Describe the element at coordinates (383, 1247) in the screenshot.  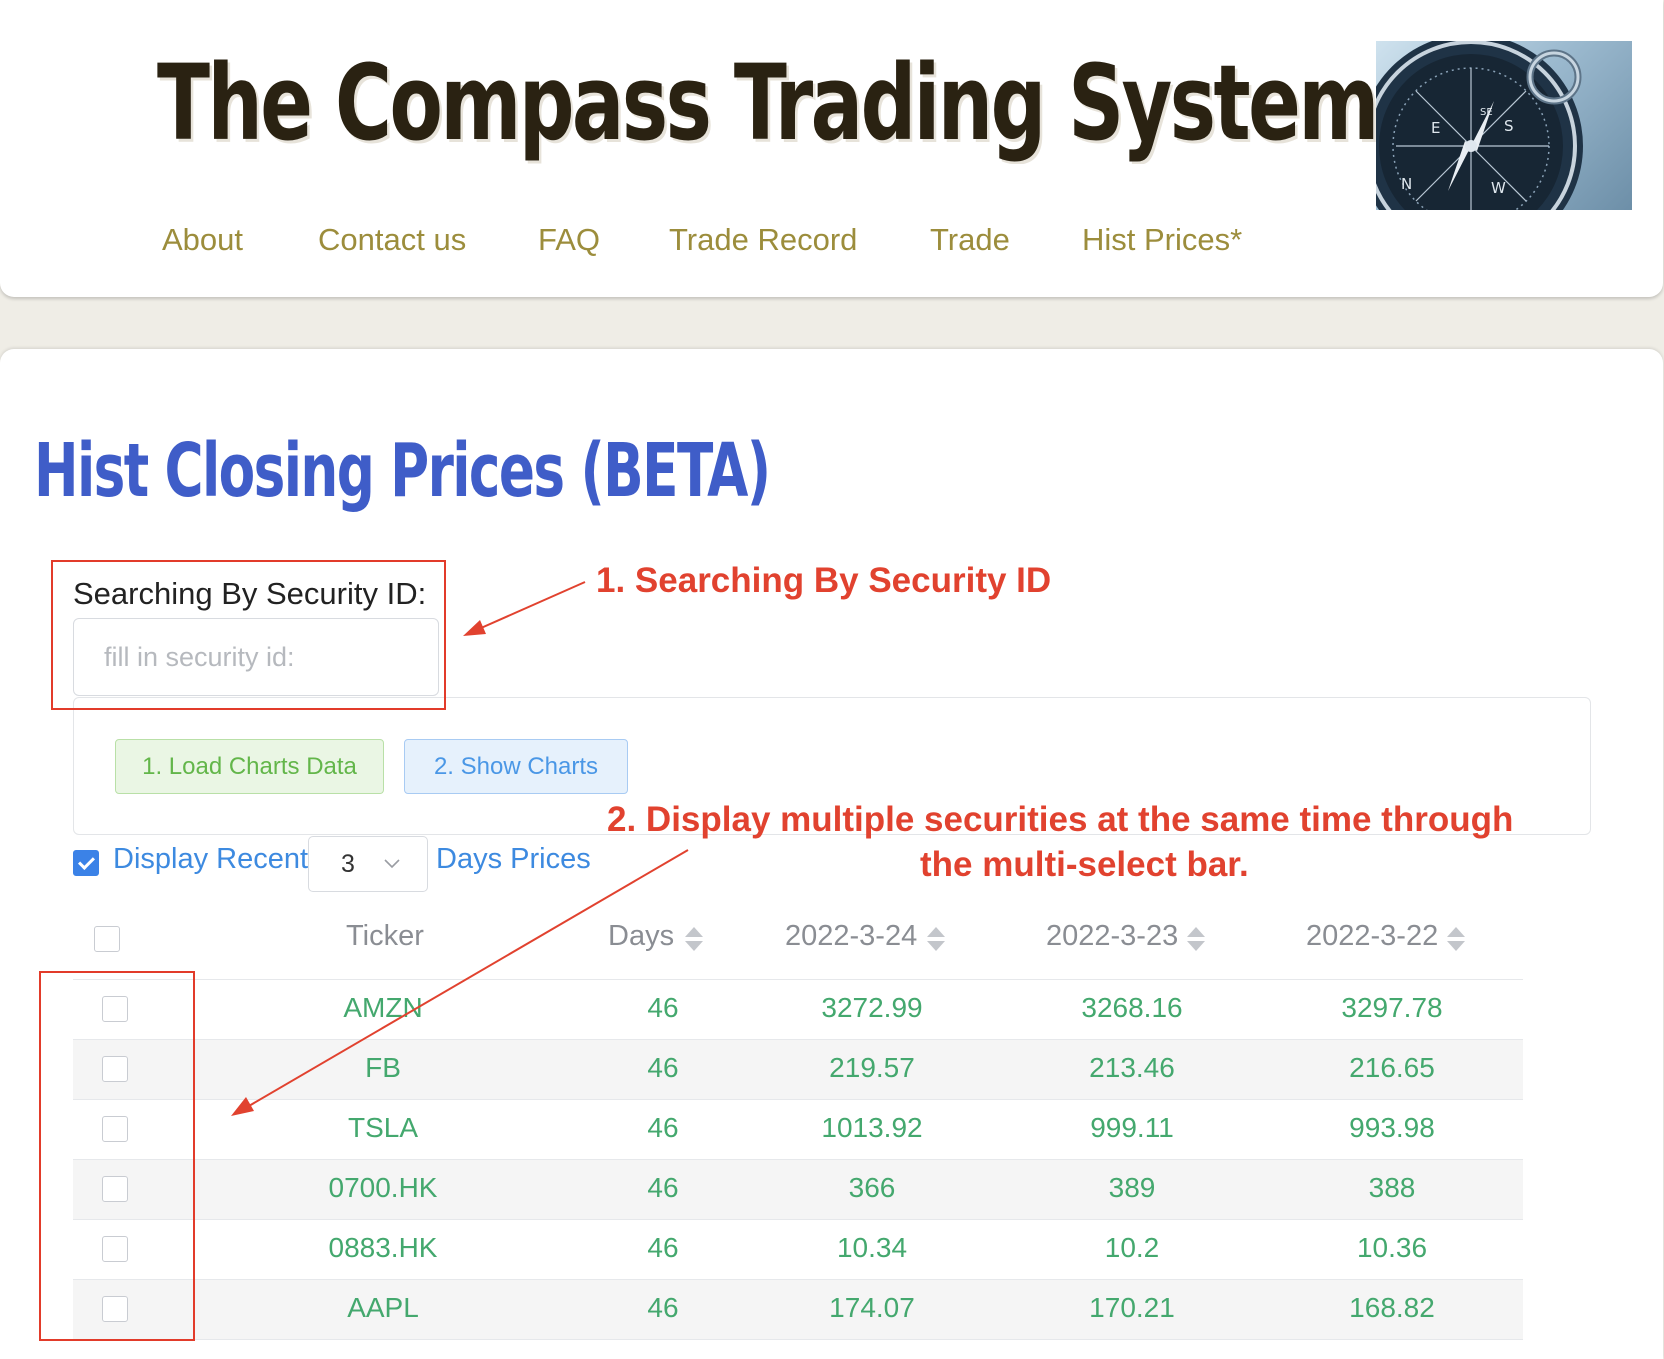
I see `ticker-cell: 0883.HK` at that location.